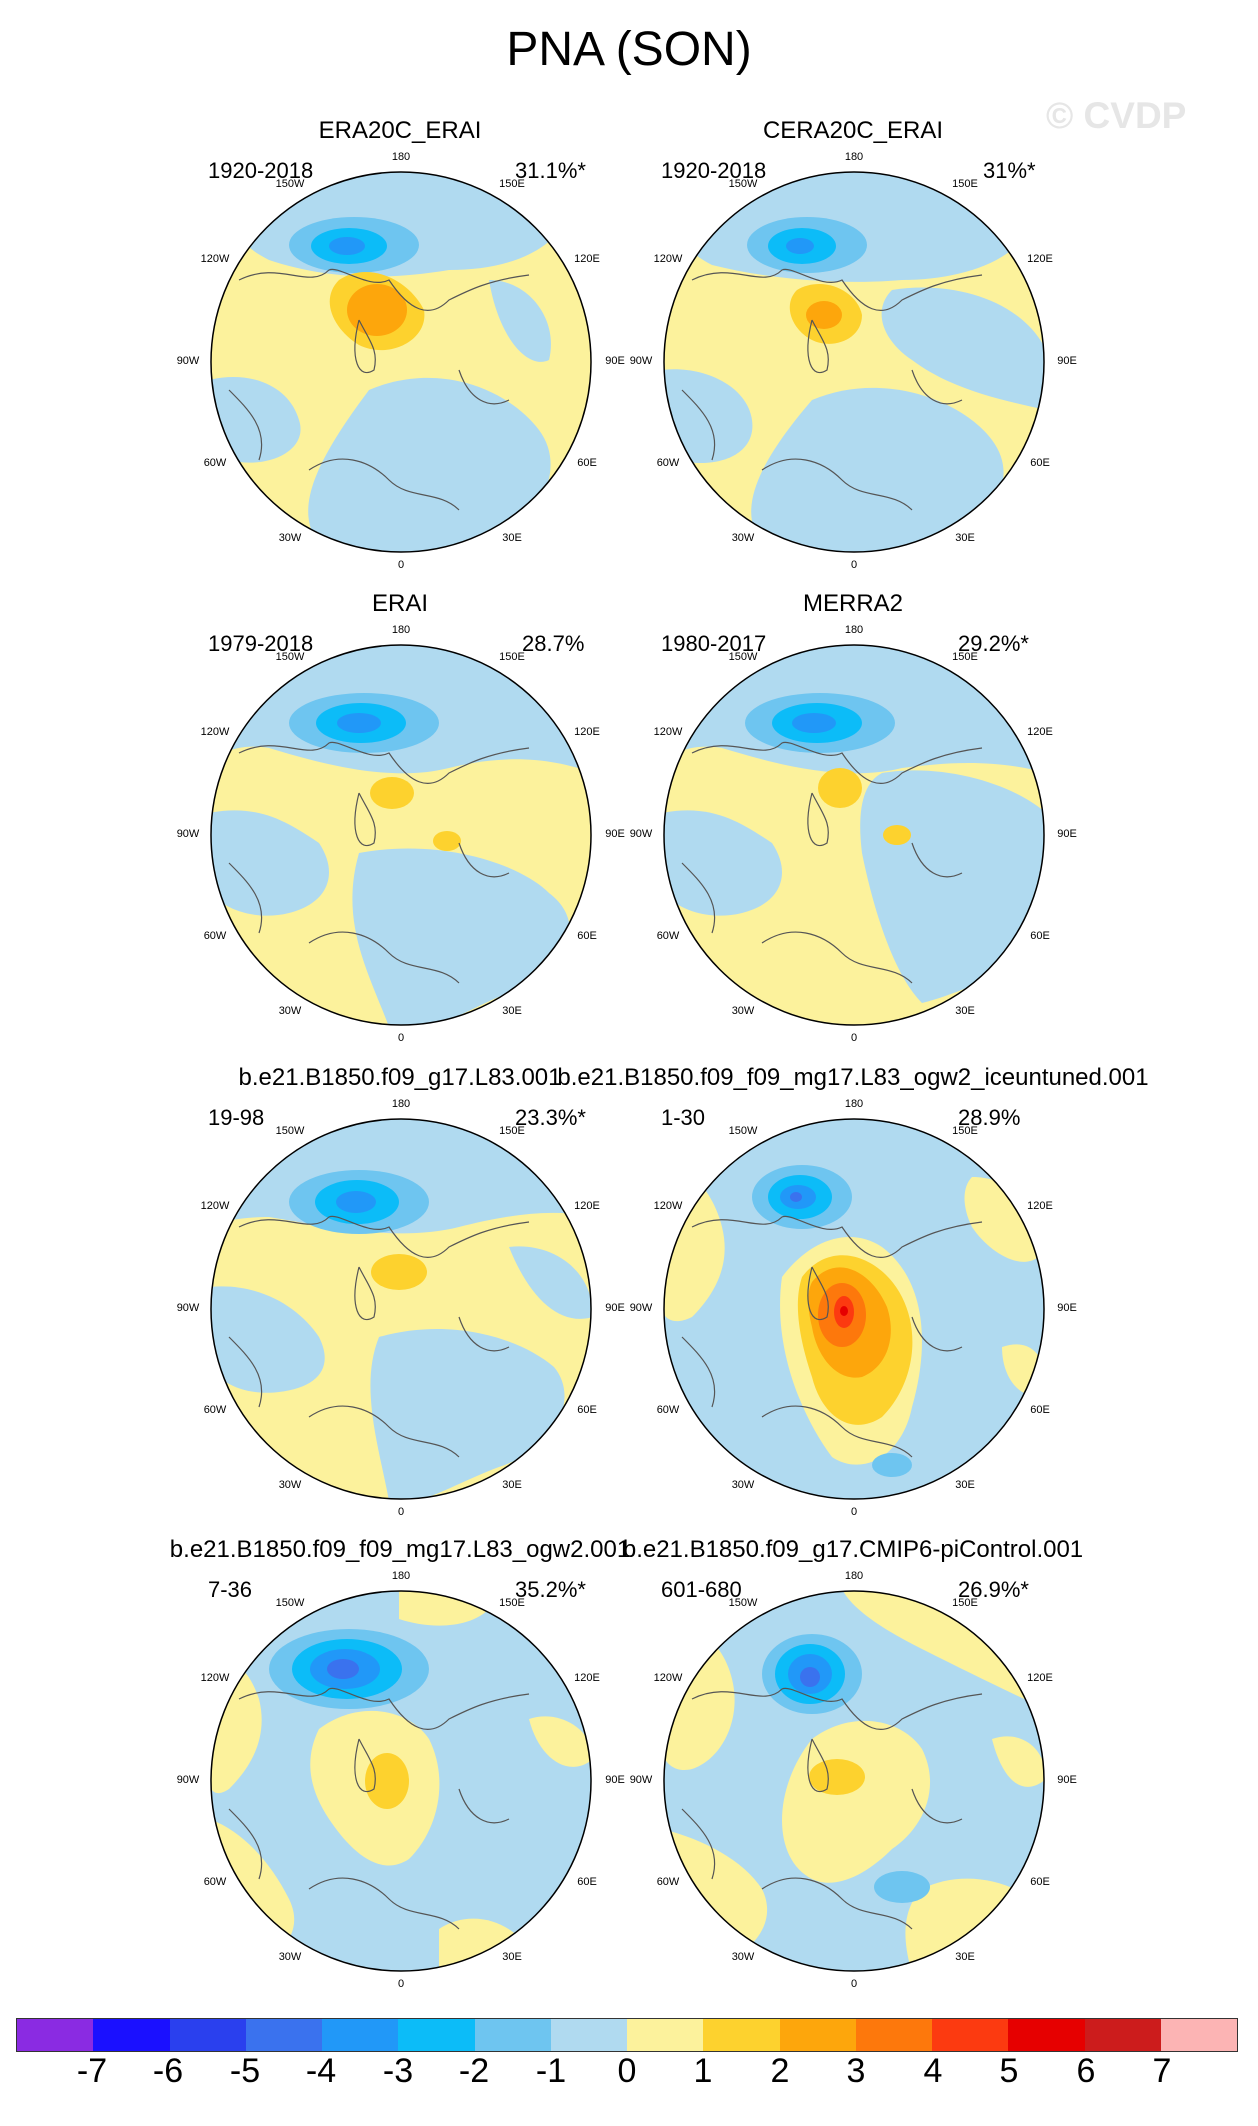 This screenshot has height=2126, width=1258. I want to click on panel-6-lon-180: 180, so click(854, 1104).